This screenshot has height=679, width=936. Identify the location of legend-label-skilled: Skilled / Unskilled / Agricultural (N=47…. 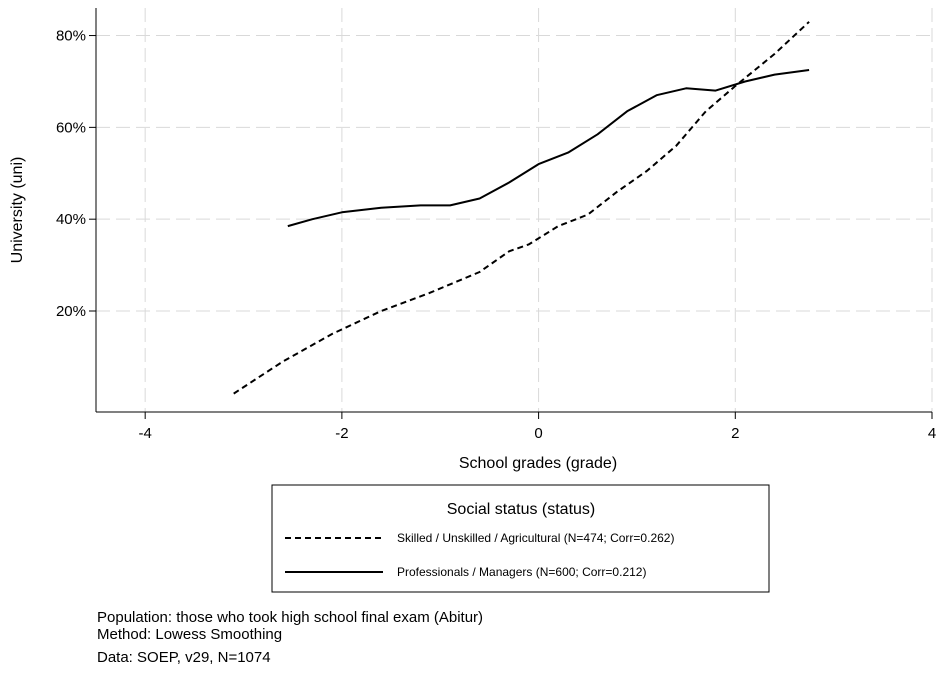
(535, 538).